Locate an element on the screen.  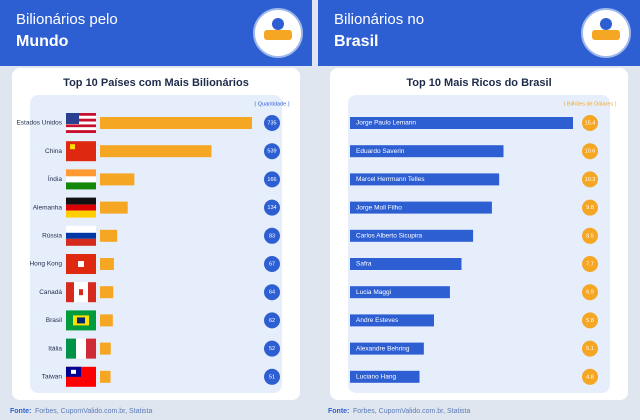
category-label: Índia is located at coordinates (55, 178).